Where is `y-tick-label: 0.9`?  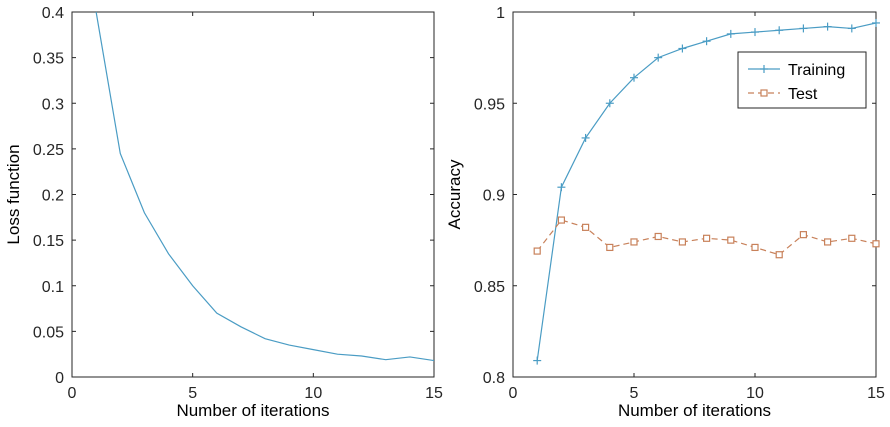
y-tick-label: 0.9 is located at coordinates (494, 196).